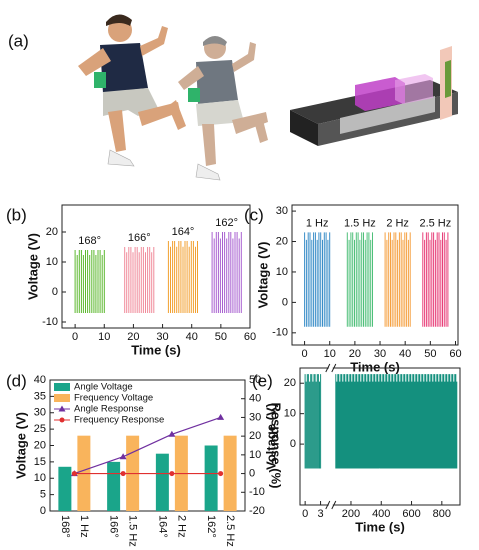 The height and width of the screenshot is (550, 479). I want to click on burst-label: 168°, so click(89, 241).